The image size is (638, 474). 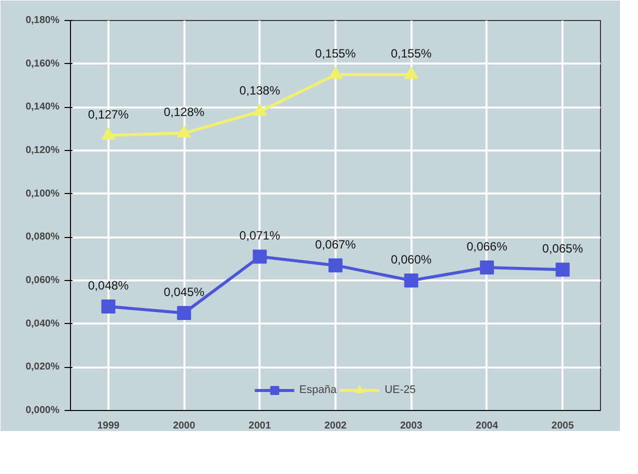 I want to click on y-tick-label: 0,040%, so click(x=43, y=324).